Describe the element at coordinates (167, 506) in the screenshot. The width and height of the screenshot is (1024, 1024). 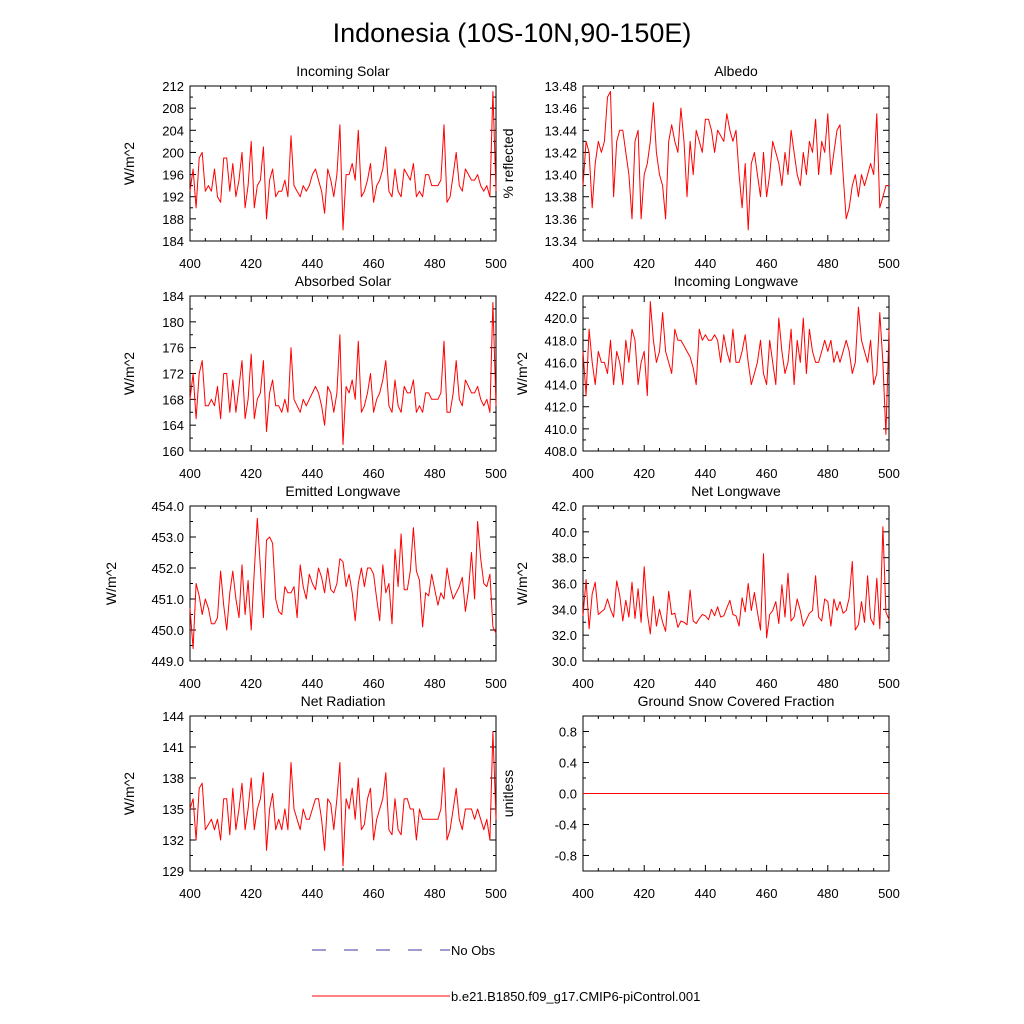
I see `y-tick-label: 454.0` at that location.